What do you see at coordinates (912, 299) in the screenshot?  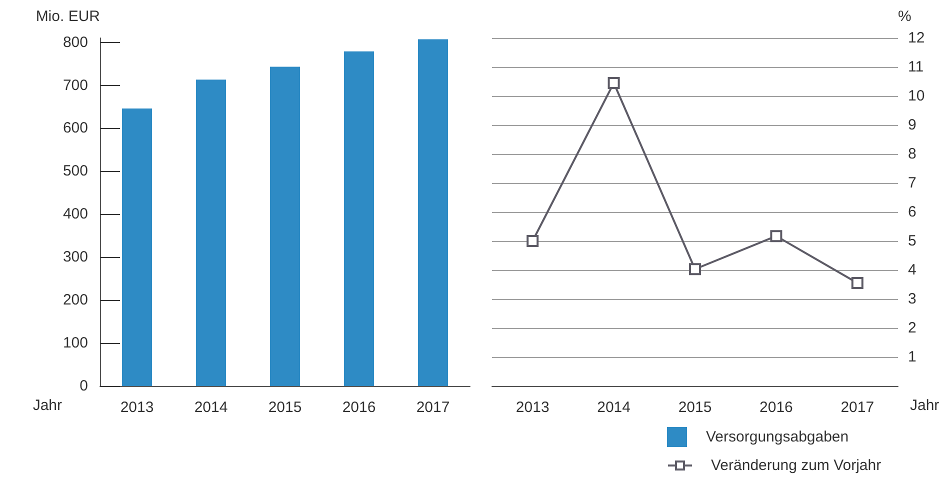 I see `y2-tick-label: 3` at bounding box center [912, 299].